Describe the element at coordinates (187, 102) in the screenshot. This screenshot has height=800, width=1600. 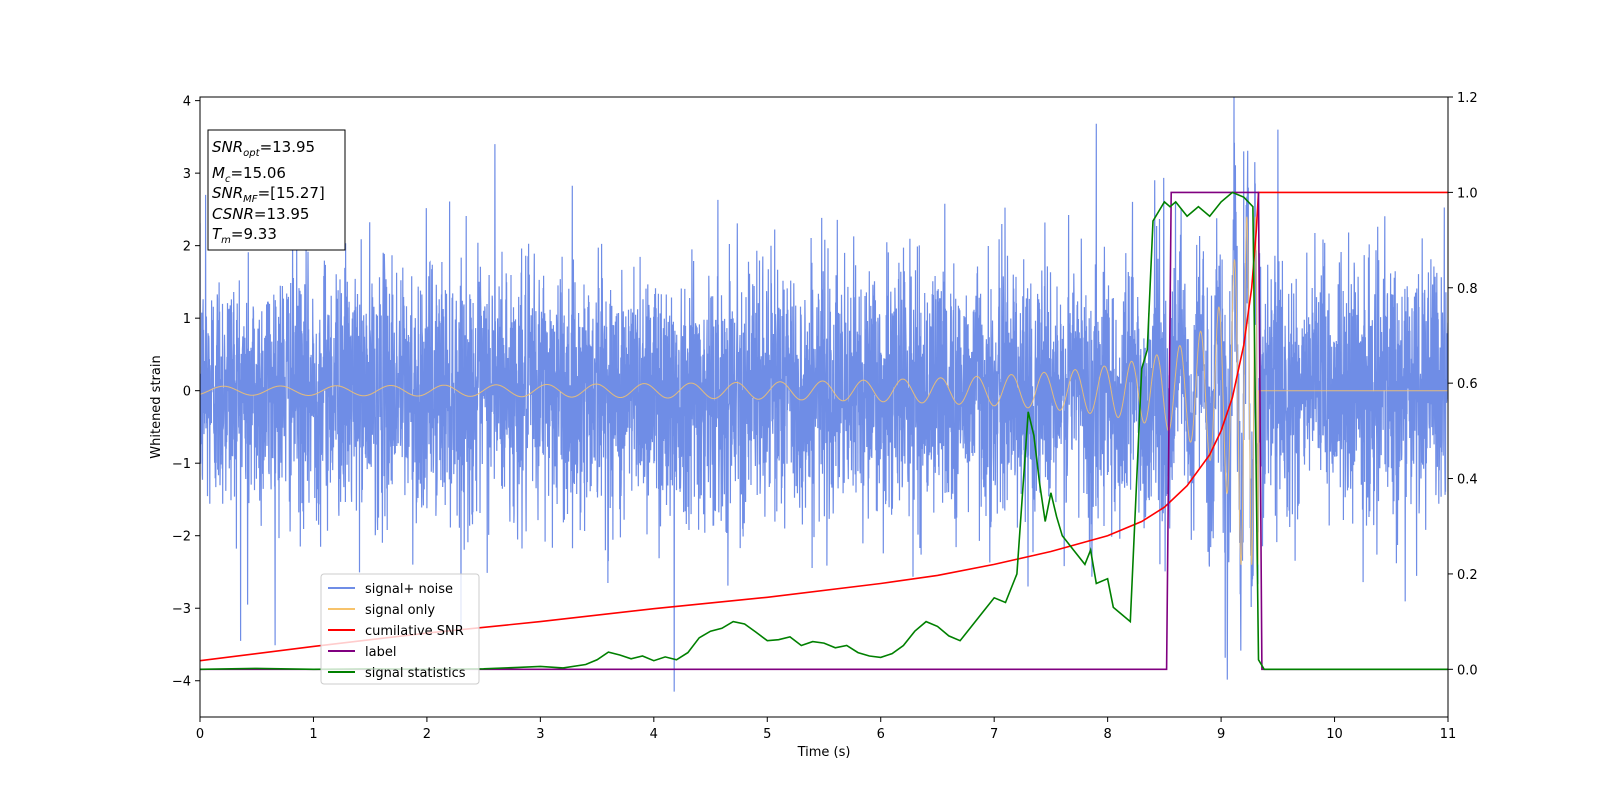
I see `y-tick-label: 4` at that location.